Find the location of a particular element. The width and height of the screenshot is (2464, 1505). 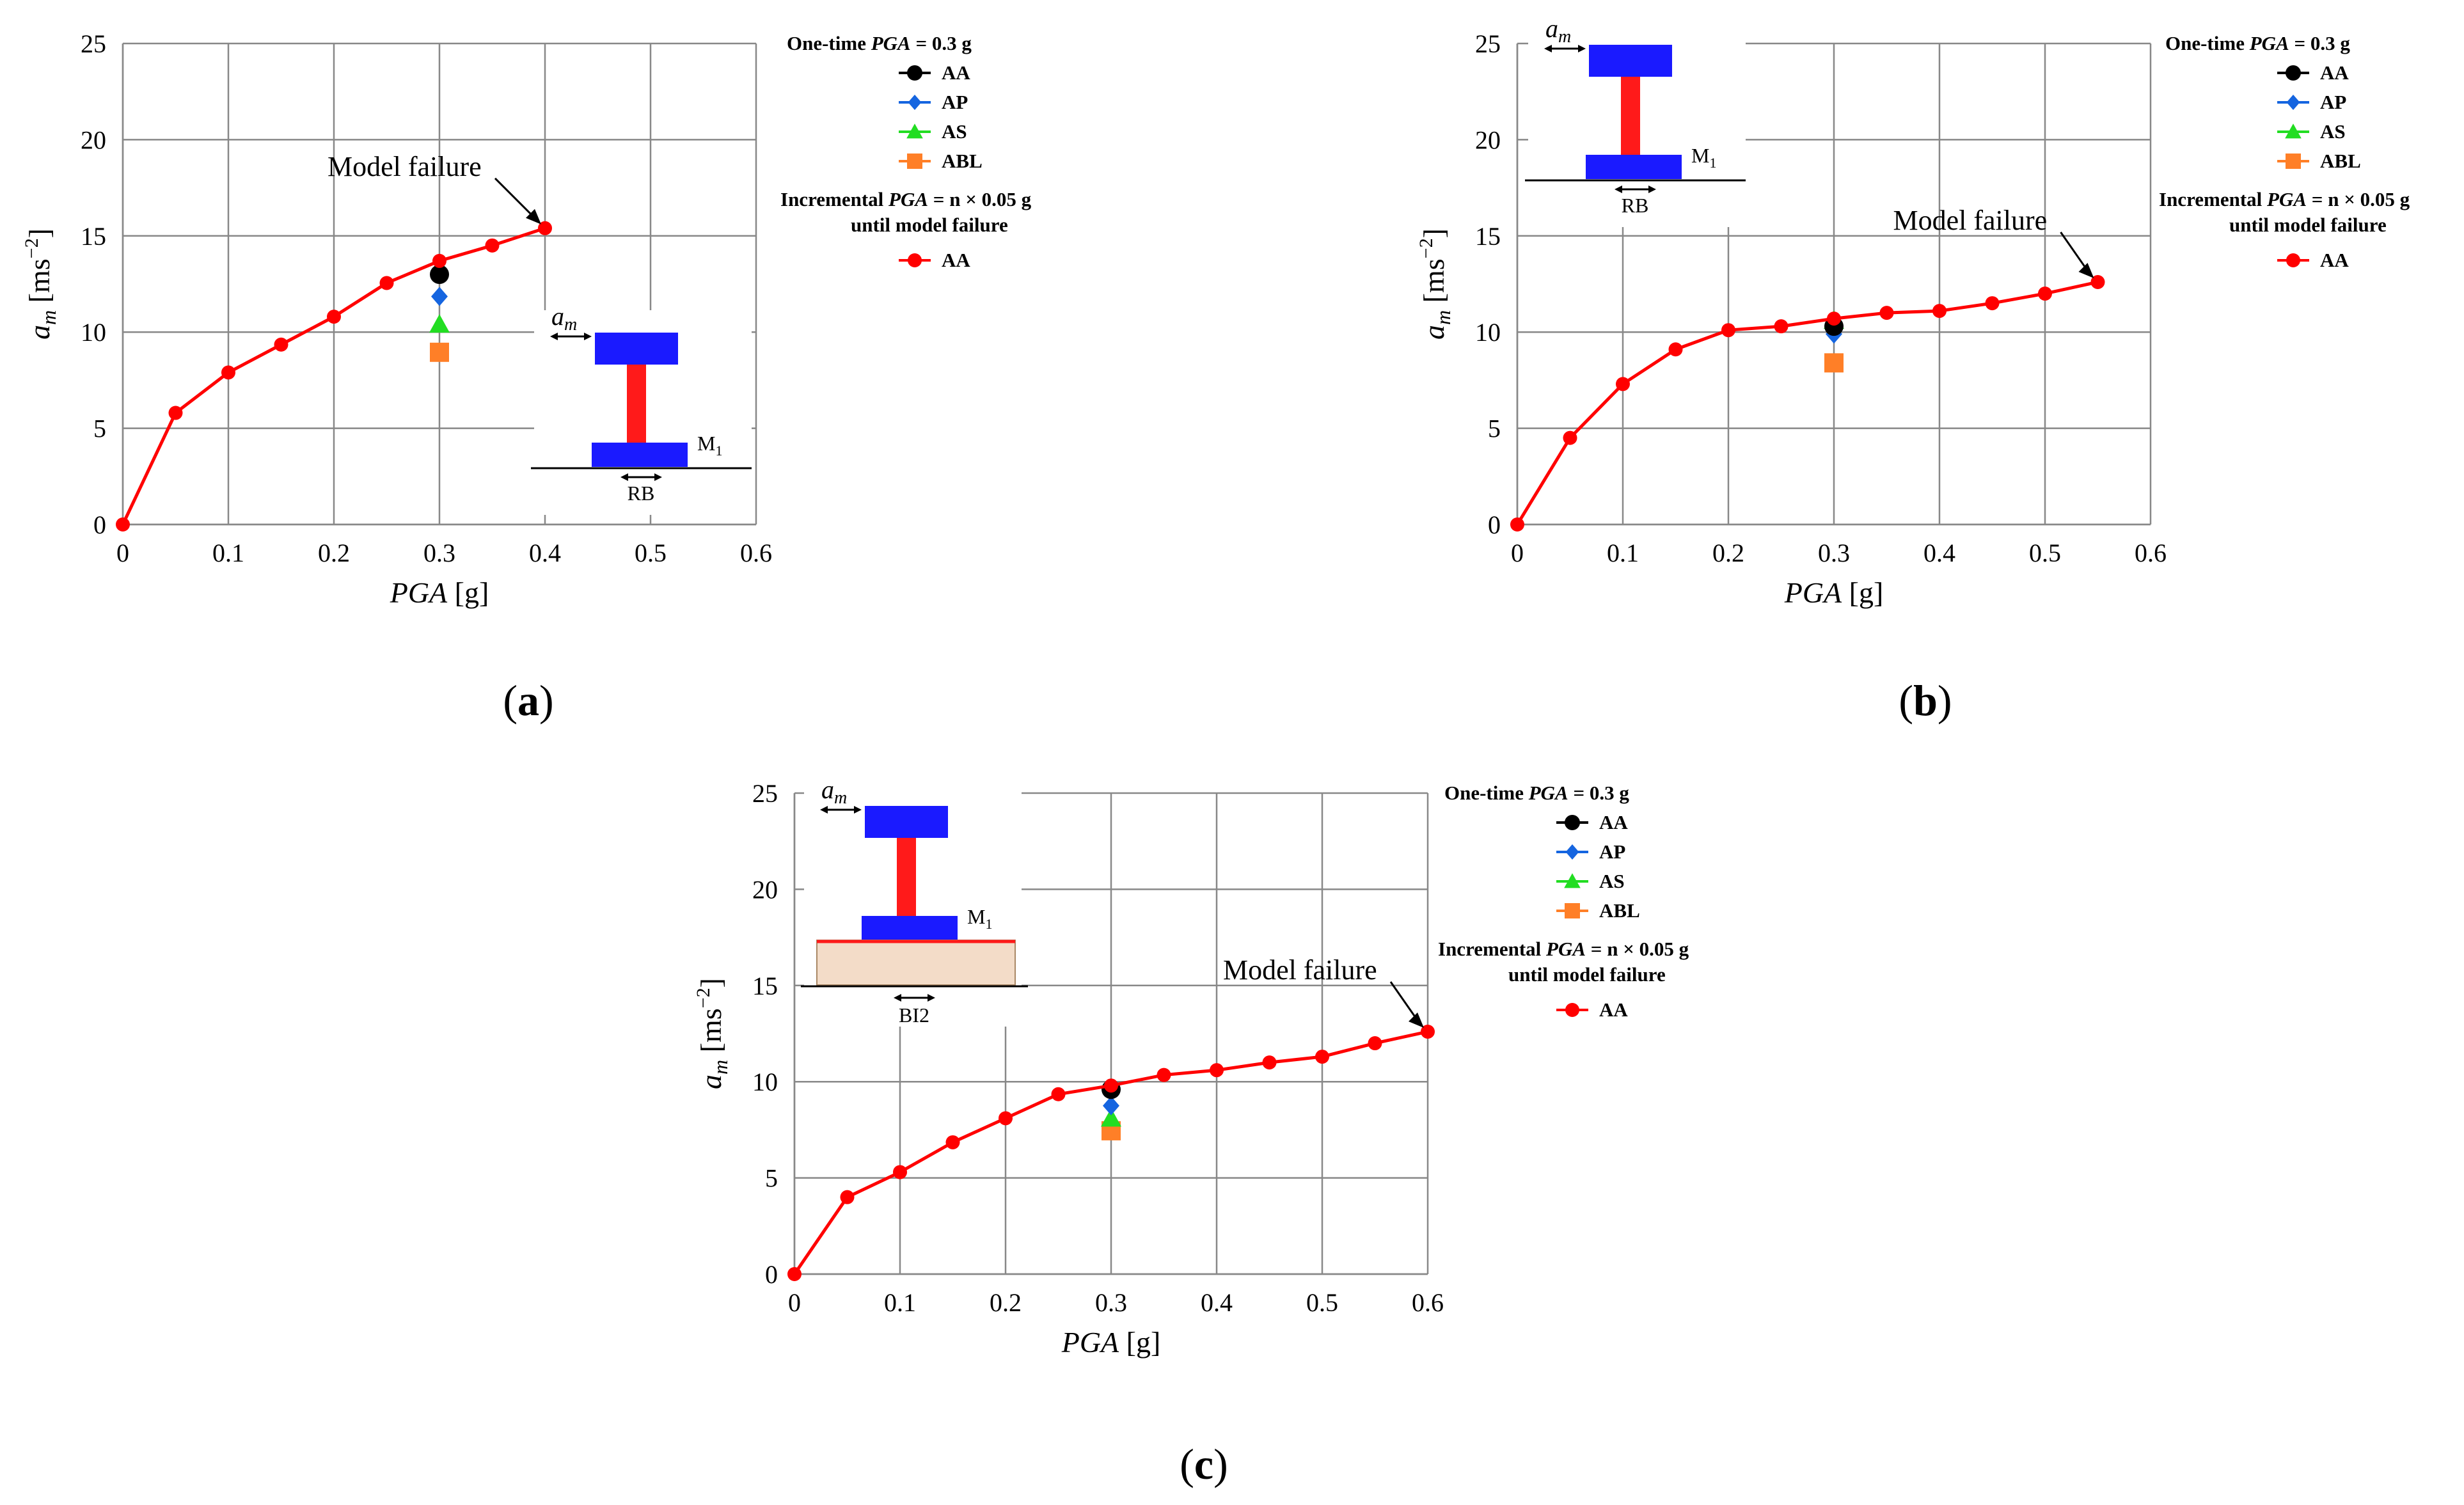

one-time-marker-abl is located at coordinates (439, 352).